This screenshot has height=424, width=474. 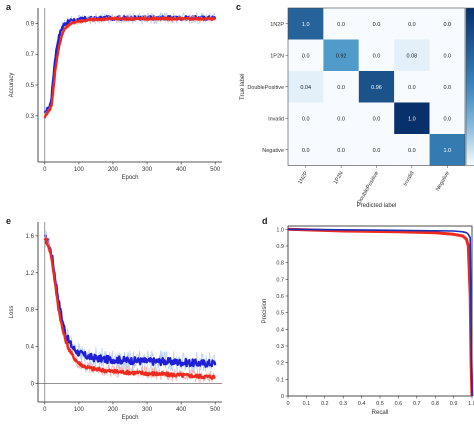 What do you see at coordinates (399, 404) in the screenshot?
I see `x-tick-label: 0.6` at bounding box center [399, 404].